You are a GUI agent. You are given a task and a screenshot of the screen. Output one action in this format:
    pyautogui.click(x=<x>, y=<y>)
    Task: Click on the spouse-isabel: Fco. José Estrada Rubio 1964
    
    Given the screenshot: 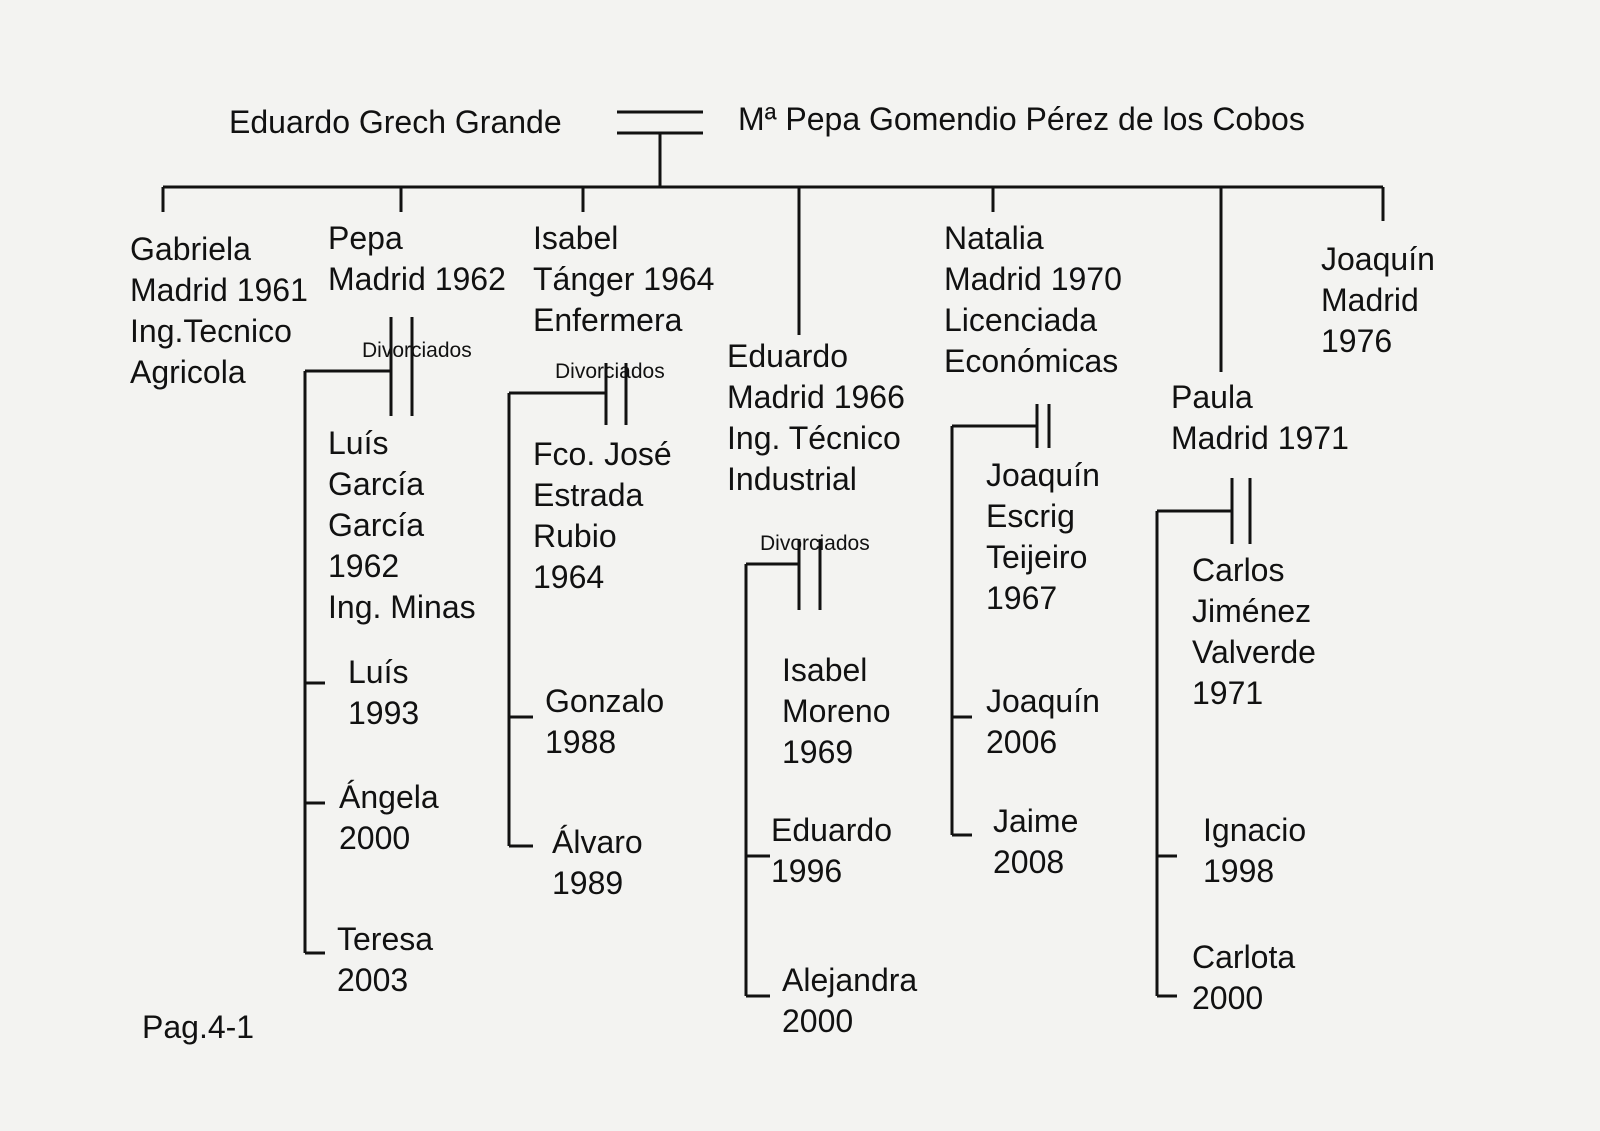 What is the action you would take?
    pyautogui.click(x=602, y=516)
    